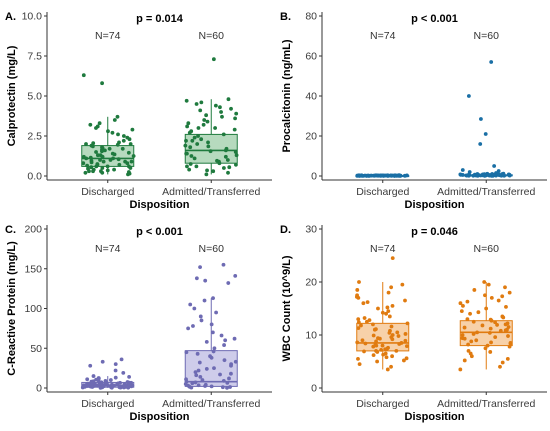  What do you see at coordinates (486, 192) in the screenshot?
I see `x-tick-label: Admitted/Transferred` at bounding box center [486, 192].